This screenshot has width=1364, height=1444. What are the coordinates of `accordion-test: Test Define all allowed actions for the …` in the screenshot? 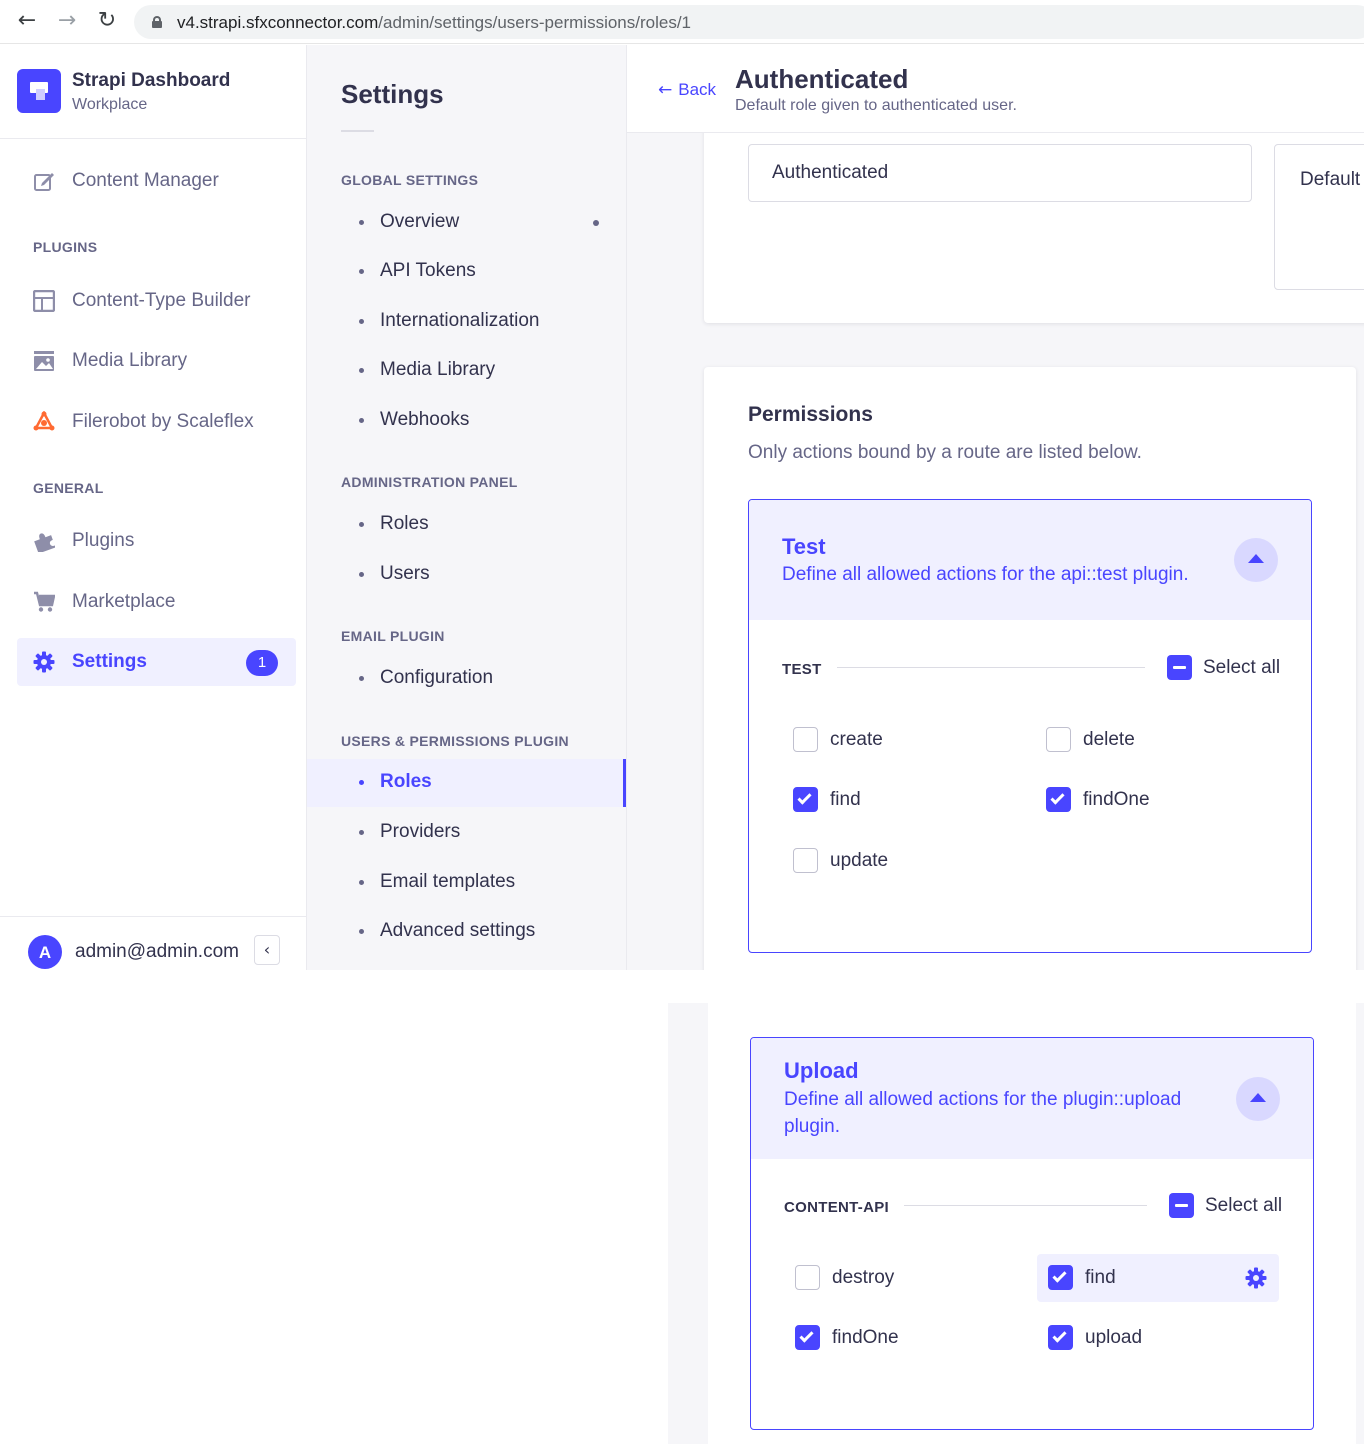 It's located at (1030, 726).